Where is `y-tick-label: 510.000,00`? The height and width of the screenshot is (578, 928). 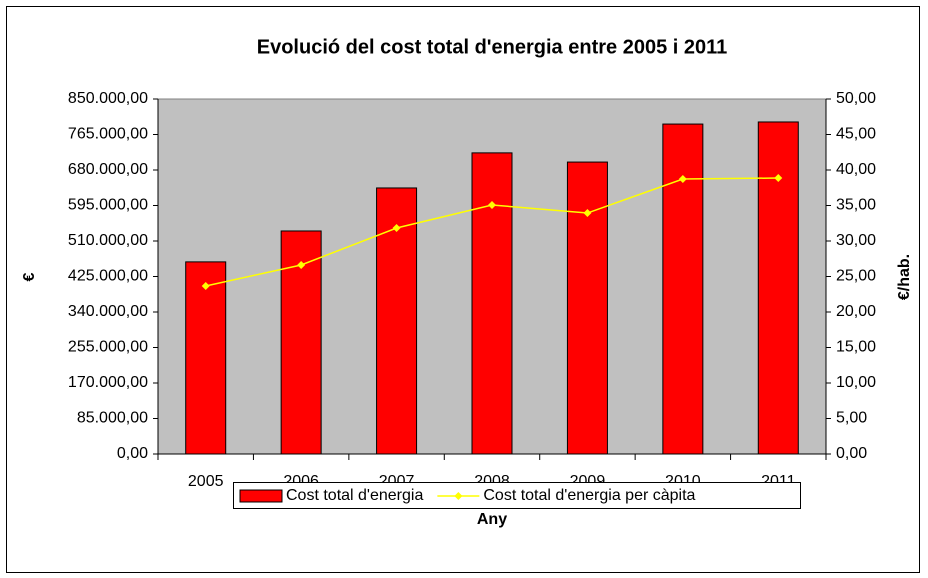 y-tick-label: 510.000,00 is located at coordinates (108, 240).